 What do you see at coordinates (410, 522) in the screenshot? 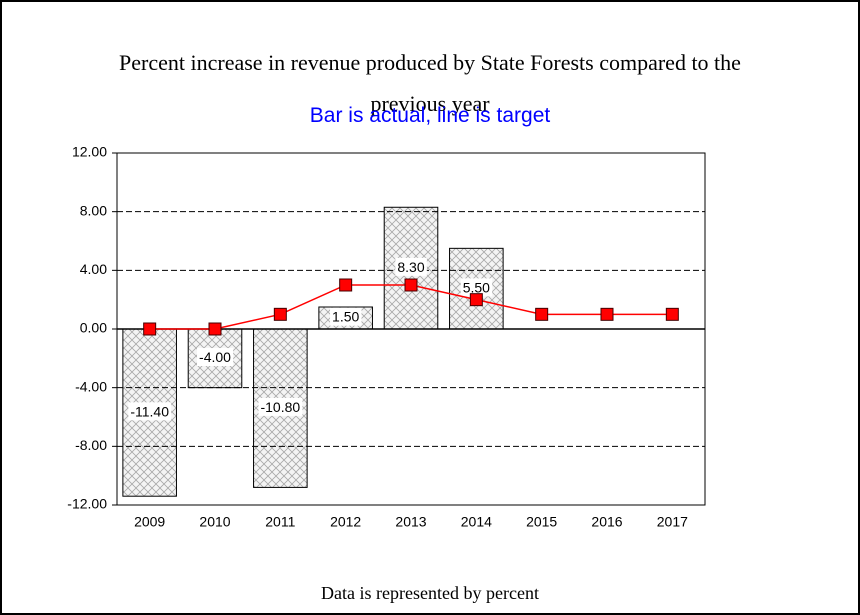
I see `x-tick-label: 2013` at bounding box center [410, 522].